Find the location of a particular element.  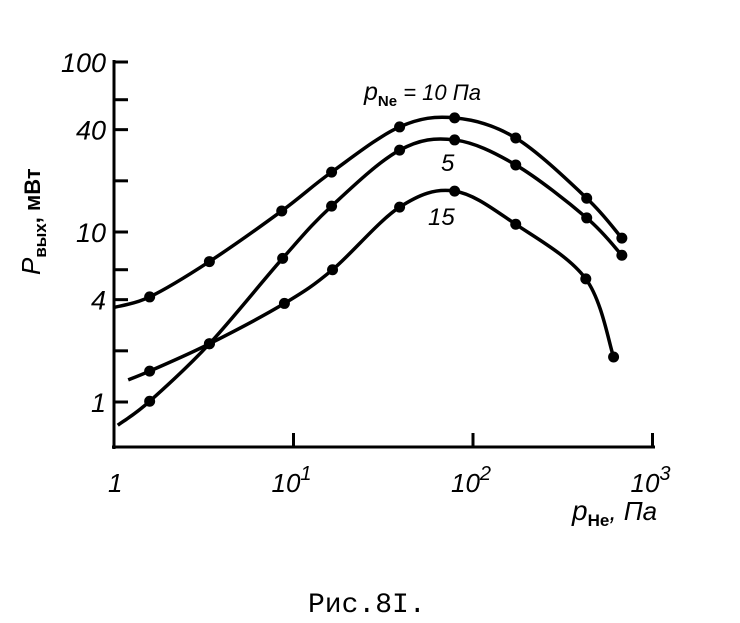

x-tick-label: 10³ is located at coordinates (651, 480).